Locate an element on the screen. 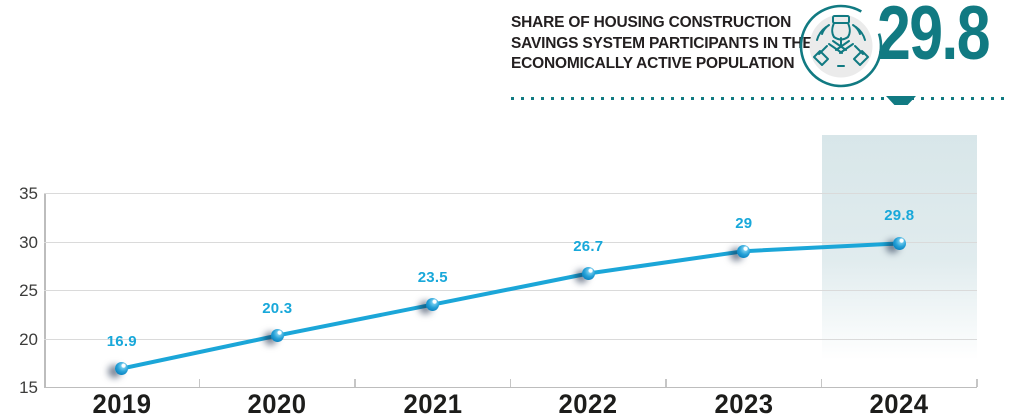  stat-value: 29.8 is located at coordinates (934, 38).